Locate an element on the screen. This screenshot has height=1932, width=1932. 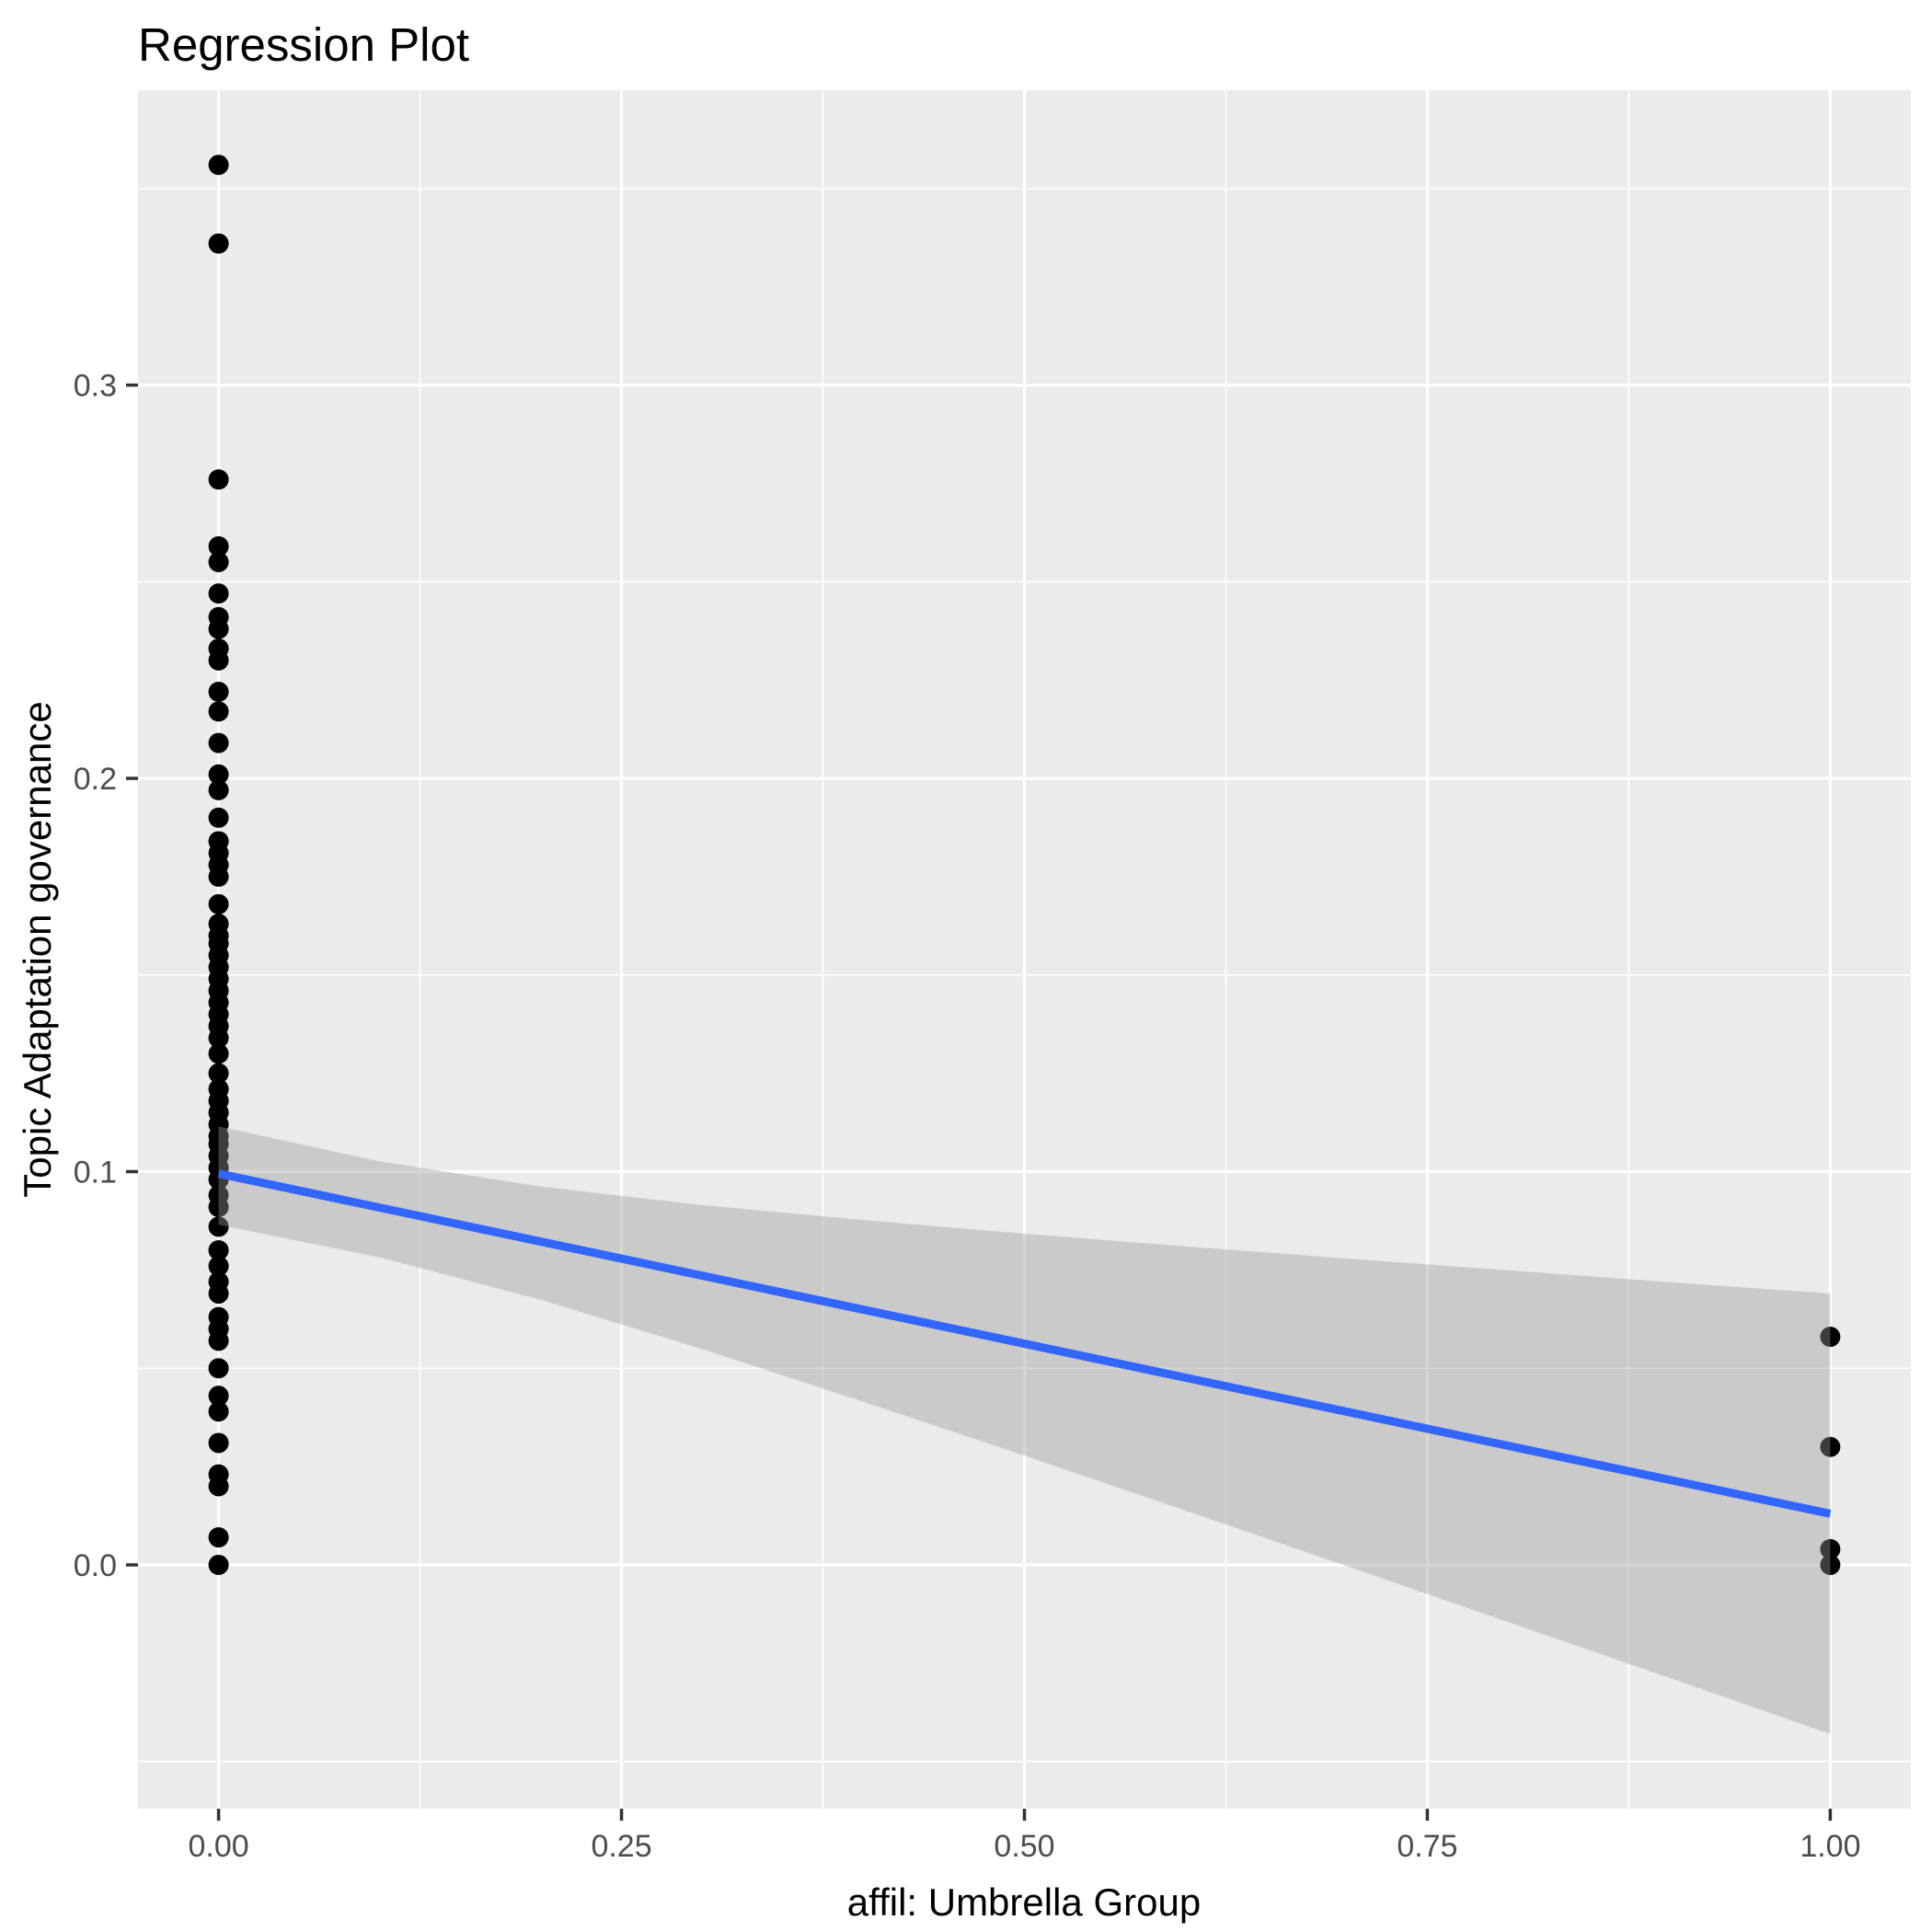
x-axis: 0.00 0.25 0.50 0.75 1.00 is located at coordinates (1024, 1836).